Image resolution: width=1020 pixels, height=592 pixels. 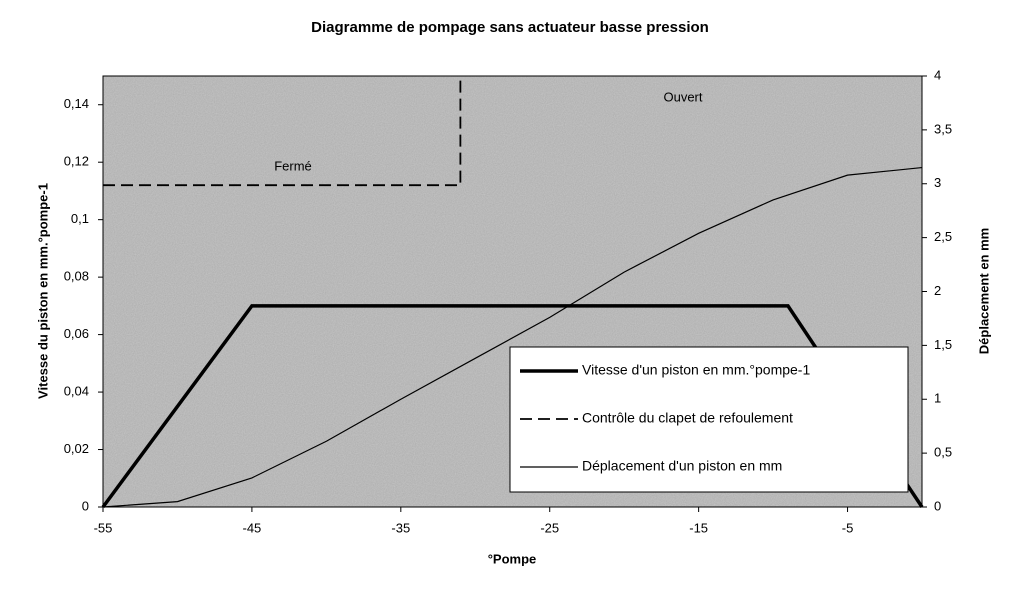 What do you see at coordinates (848, 527) in the screenshot?
I see `x-tick-label: -5` at bounding box center [848, 527].